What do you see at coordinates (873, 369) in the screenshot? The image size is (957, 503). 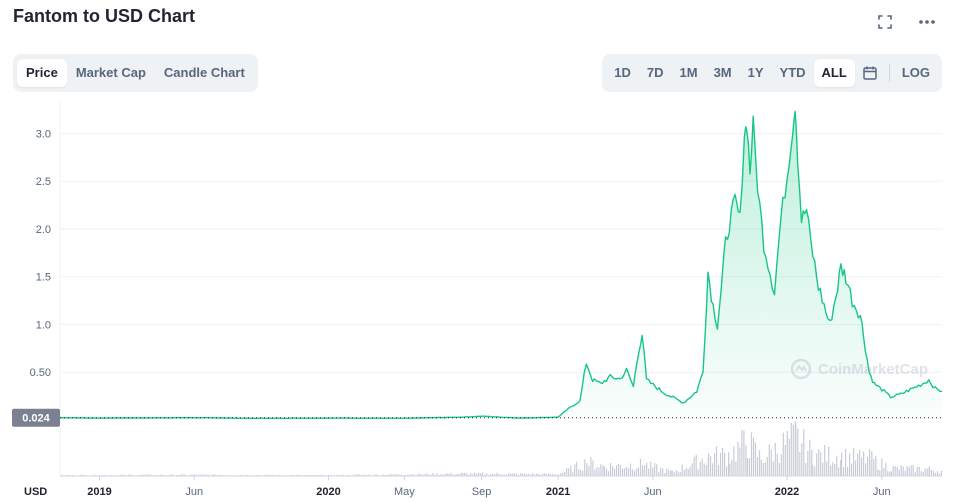 I see `watermark-text: CoinMarketCap` at bounding box center [873, 369].